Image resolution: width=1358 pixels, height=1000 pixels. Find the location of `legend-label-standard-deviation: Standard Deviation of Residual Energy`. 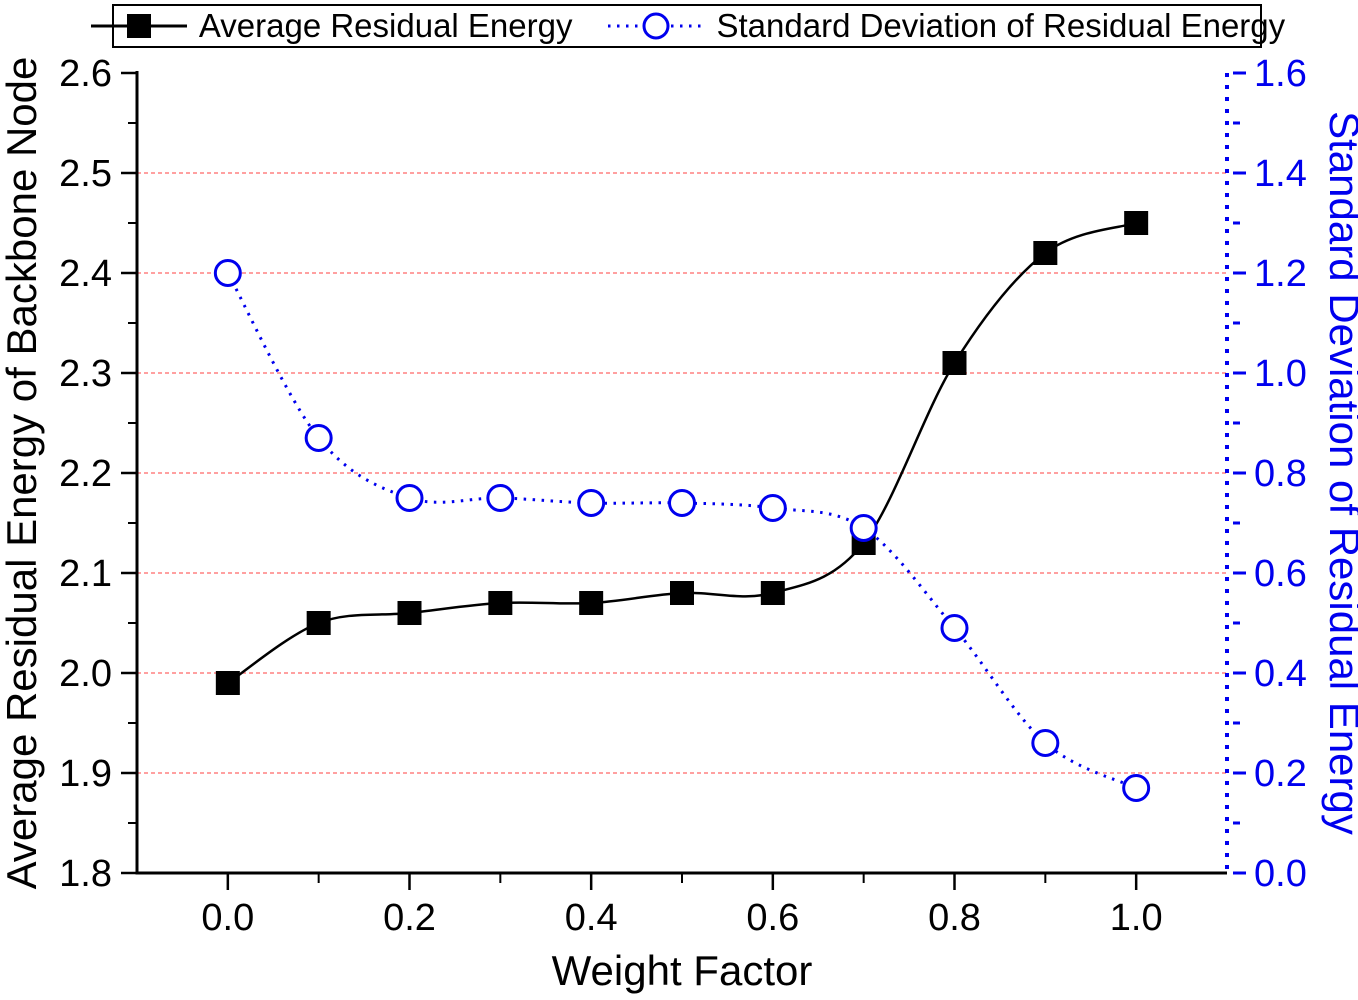

legend-label-standard-deviation: Standard Deviation of Residual Energy is located at coordinates (1001, 25).